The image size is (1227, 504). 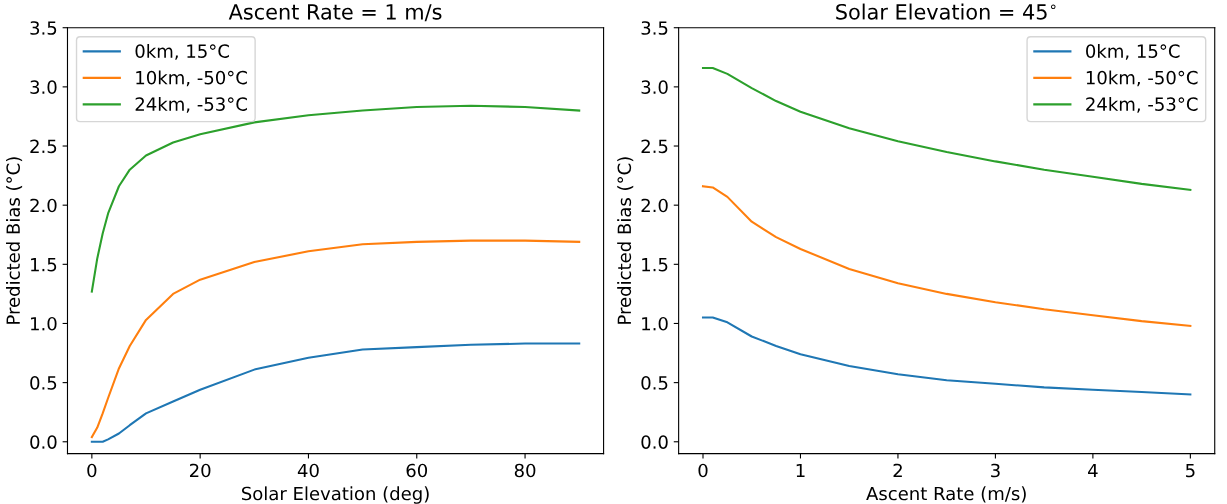 What do you see at coordinates (946, 11) in the screenshot?
I see `chart-title: Solar Elevation = 45$^{∘}$` at bounding box center [946, 11].